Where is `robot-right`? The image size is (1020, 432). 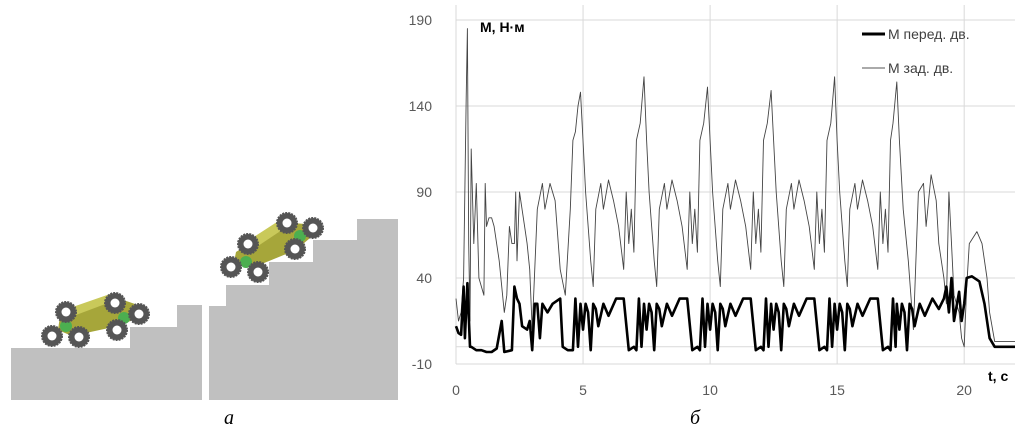
robot-right is located at coordinates (272, 247).